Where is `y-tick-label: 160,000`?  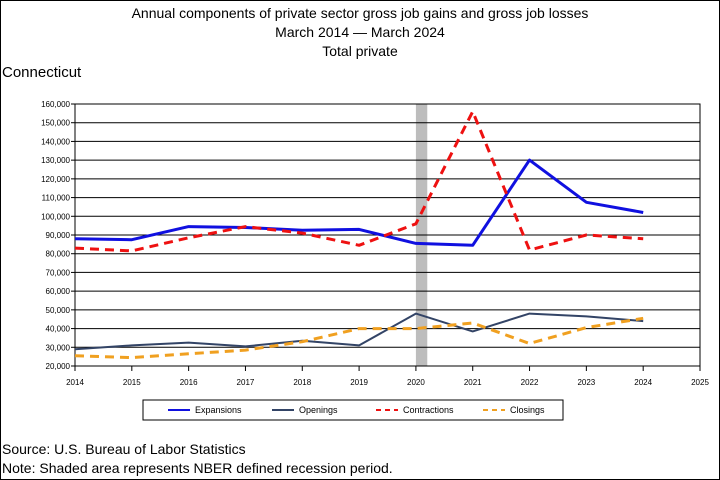 y-tick-label: 160,000 is located at coordinates (55, 104).